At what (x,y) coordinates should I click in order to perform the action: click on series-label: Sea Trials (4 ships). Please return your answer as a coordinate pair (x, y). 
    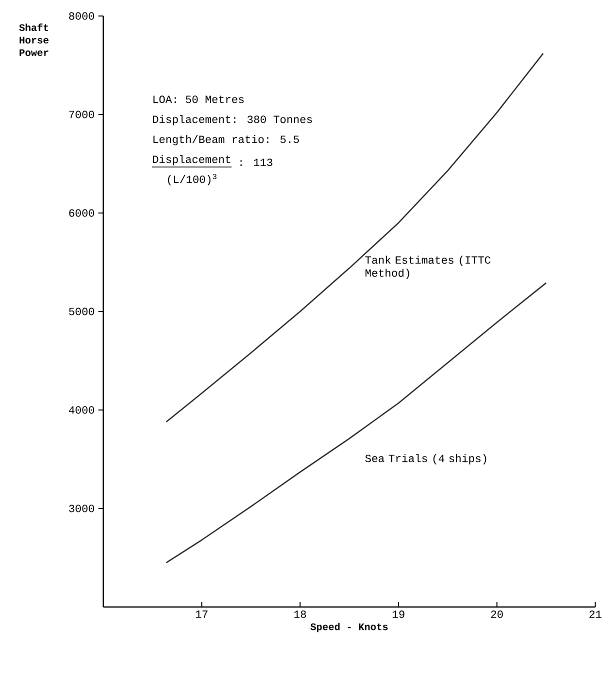
    Looking at the image, I should click on (425, 459).